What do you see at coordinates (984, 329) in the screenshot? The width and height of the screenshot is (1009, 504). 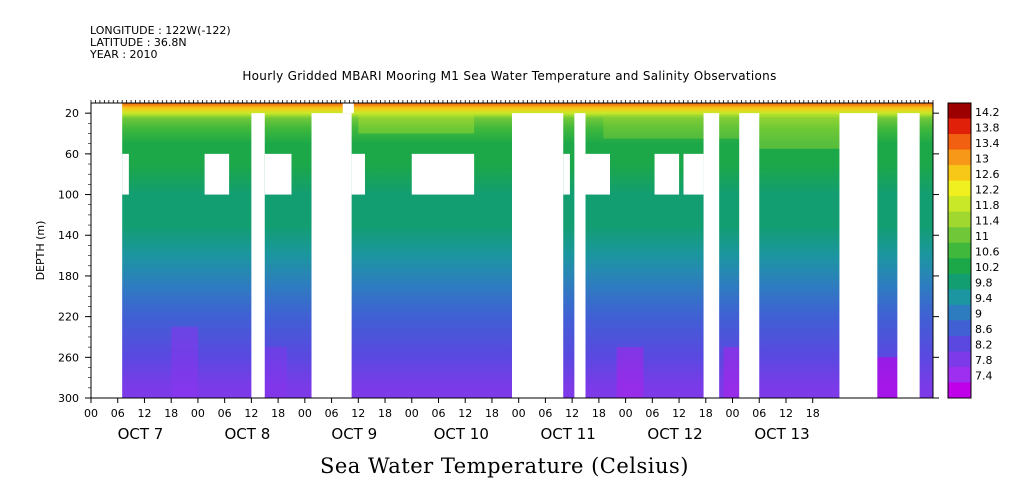 I see `colorbar-label: 8.6` at bounding box center [984, 329].